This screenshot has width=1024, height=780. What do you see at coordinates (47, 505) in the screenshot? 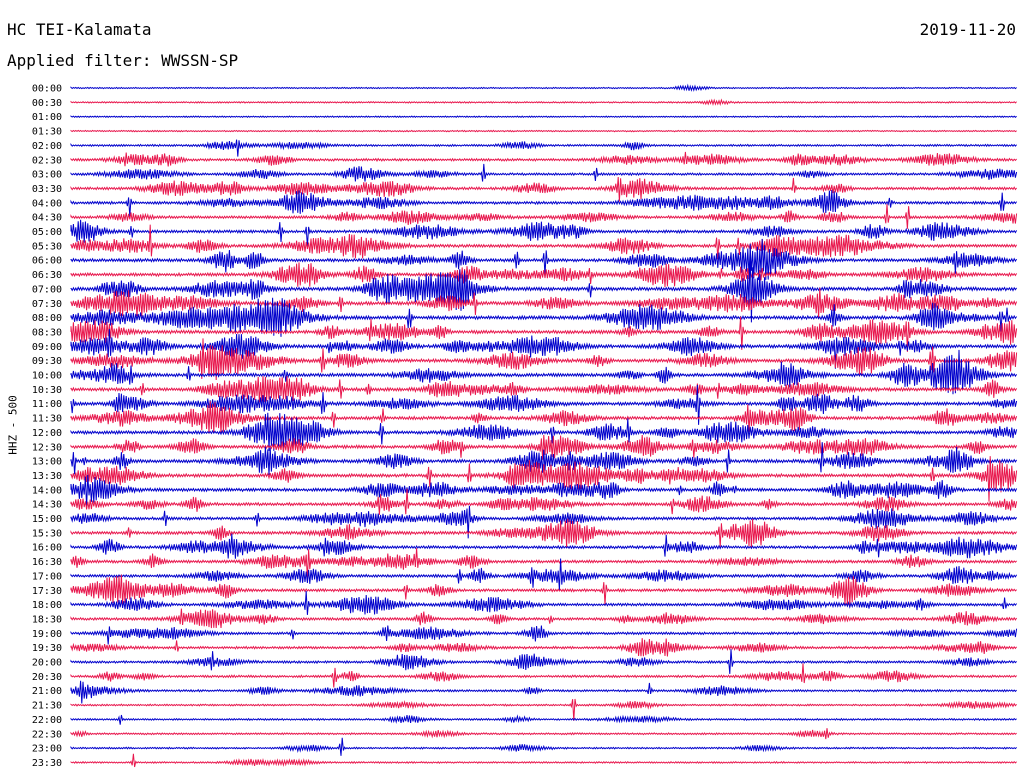
I see `row-time-label: 14:30` at bounding box center [47, 505].